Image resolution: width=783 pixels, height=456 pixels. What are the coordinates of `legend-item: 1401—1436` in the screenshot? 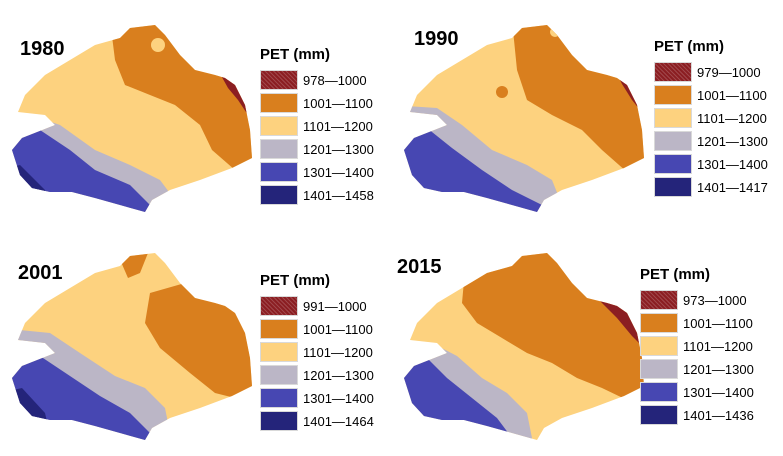 It's located at (697, 415).